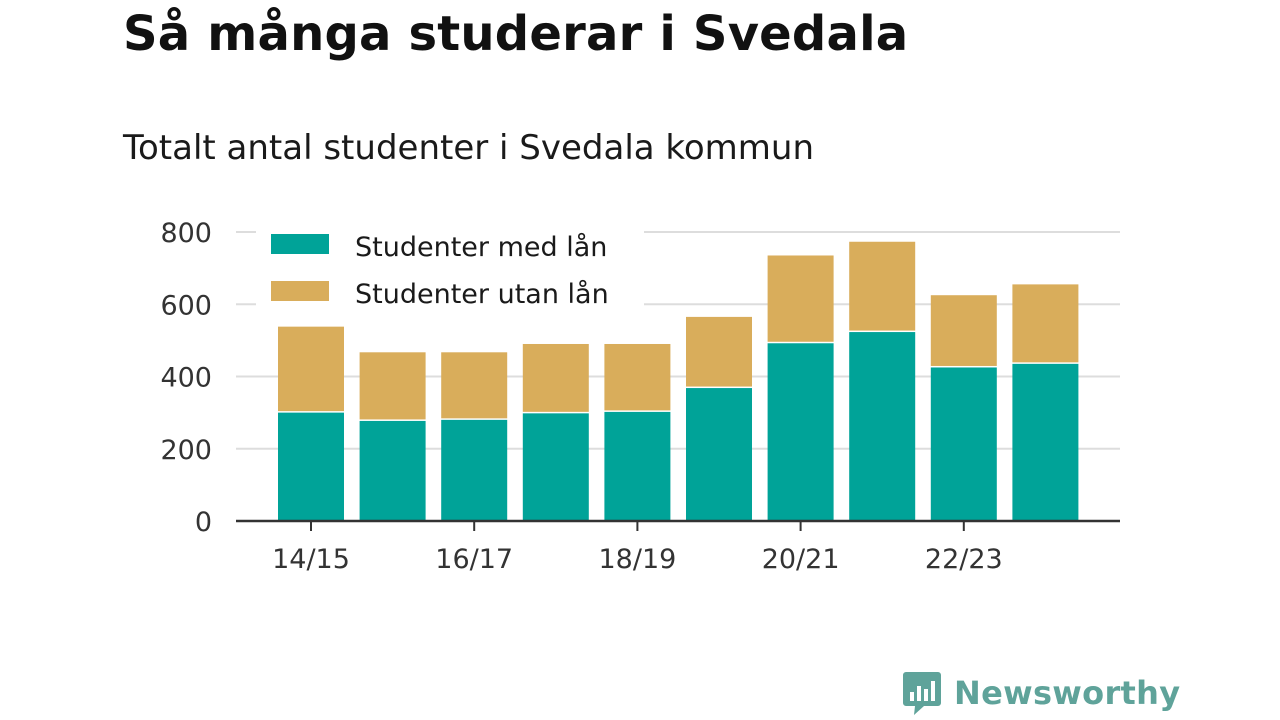 The width and height of the screenshot is (1280, 720). Describe the element at coordinates (311, 559) in the screenshot. I see `x-tick-label: 14/15` at that location.